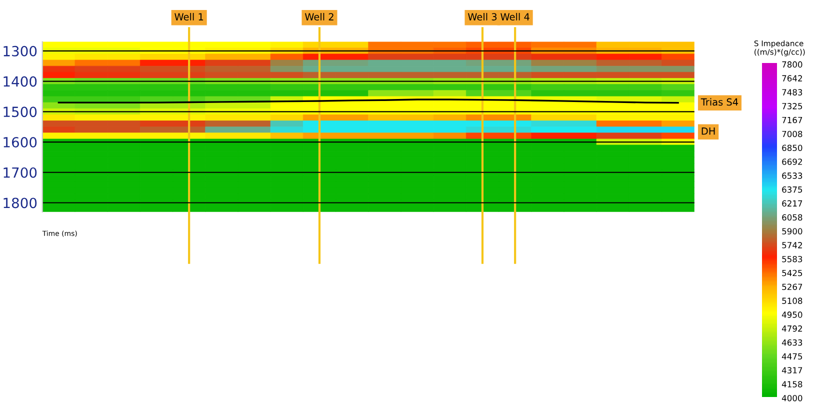  Describe the element at coordinates (792, 161) in the screenshot. I see `color-bar-label: 6692` at that location.